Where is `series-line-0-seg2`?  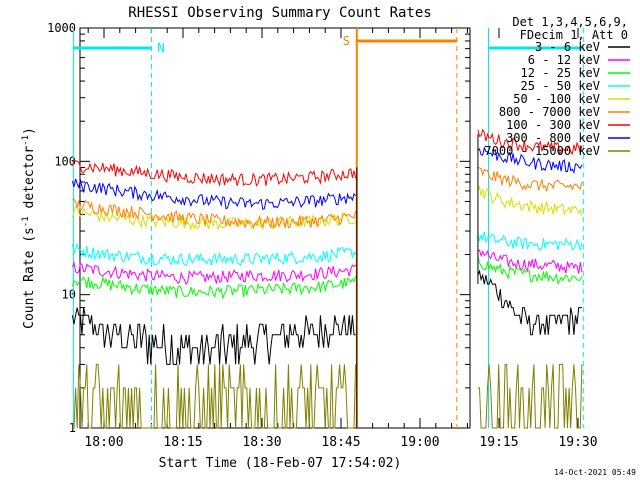
series-line-0-seg2 is located at coordinates (529, 302).